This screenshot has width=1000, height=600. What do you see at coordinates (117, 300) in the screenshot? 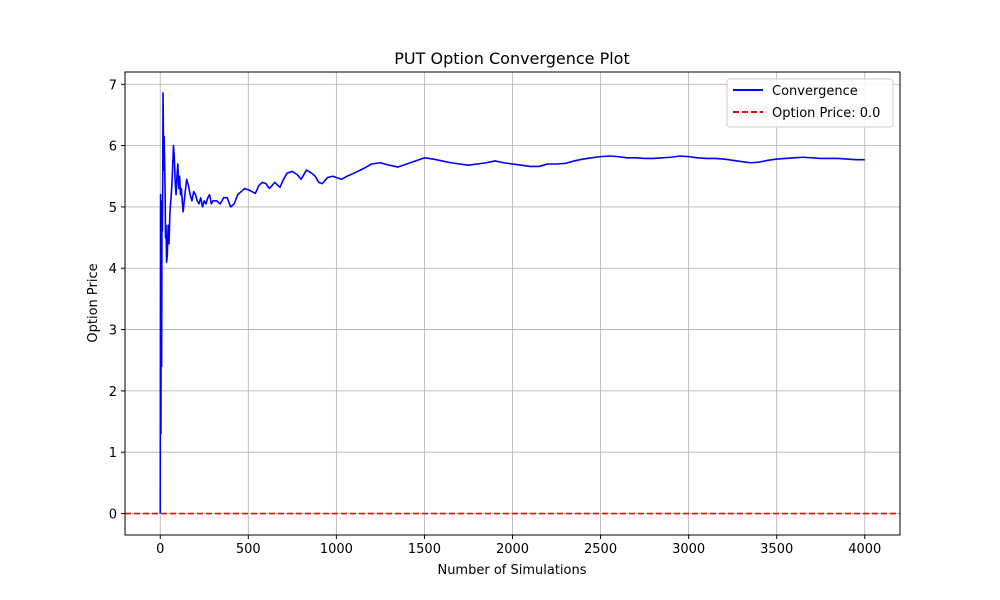
I see `y-axis: 0 1 2 3 4 5 6 7` at bounding box center [117, 300].